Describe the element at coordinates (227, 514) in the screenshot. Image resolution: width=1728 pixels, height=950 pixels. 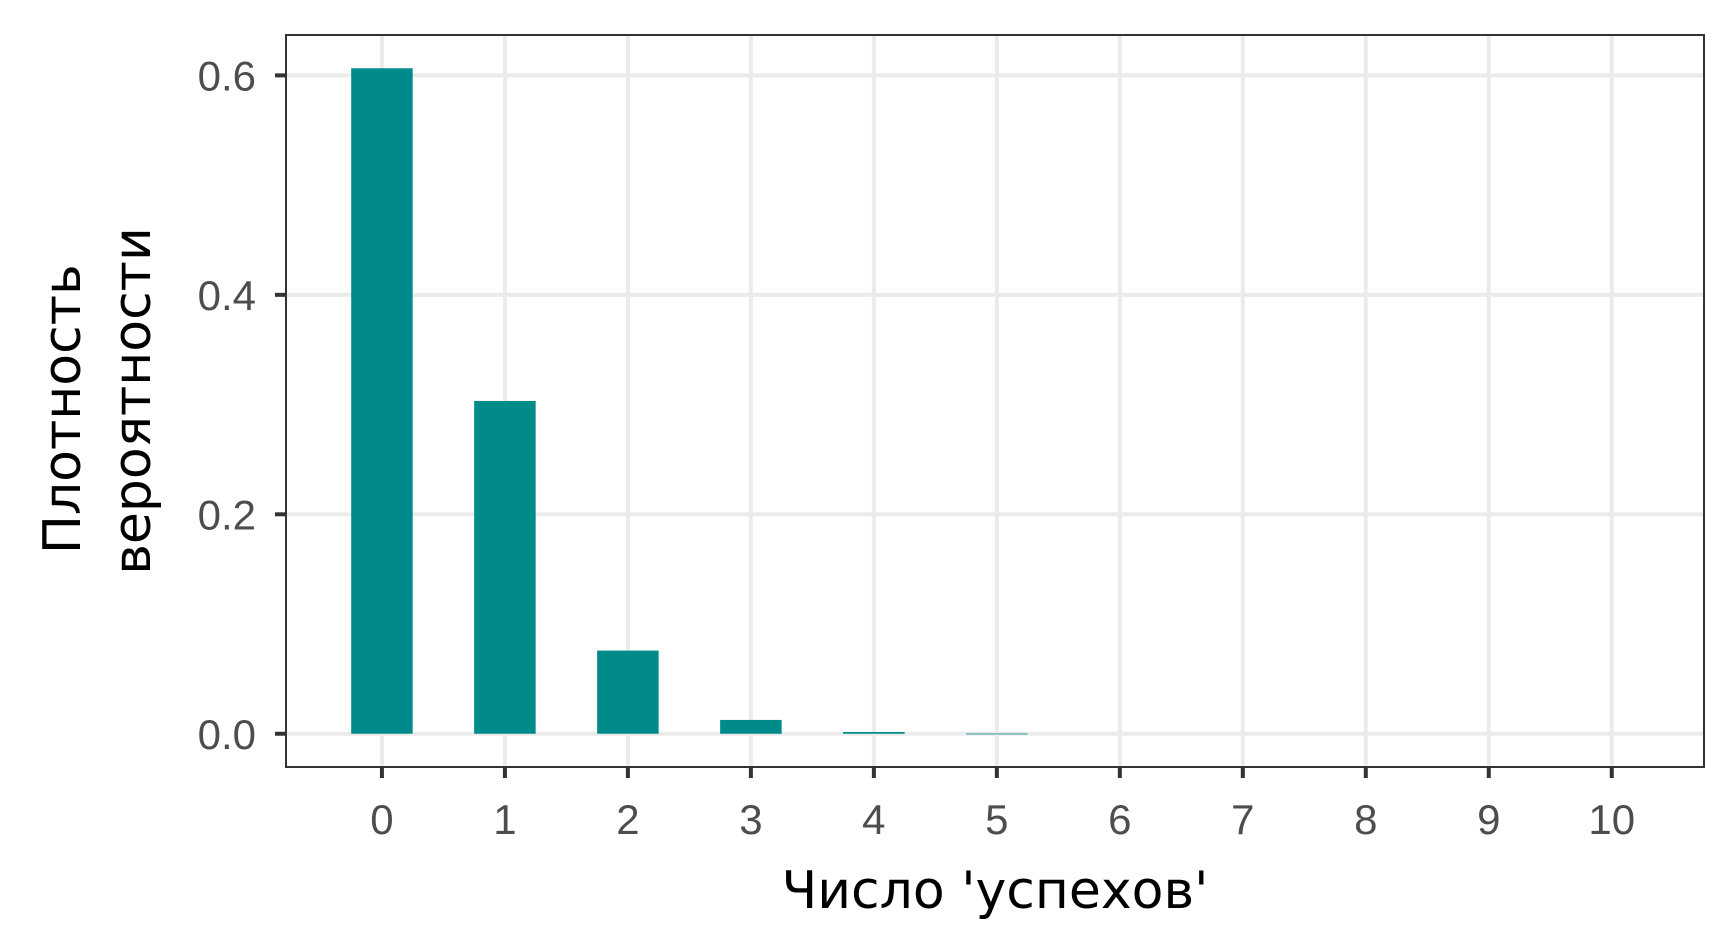
I see `y-tick-label: 0.2` at that location.